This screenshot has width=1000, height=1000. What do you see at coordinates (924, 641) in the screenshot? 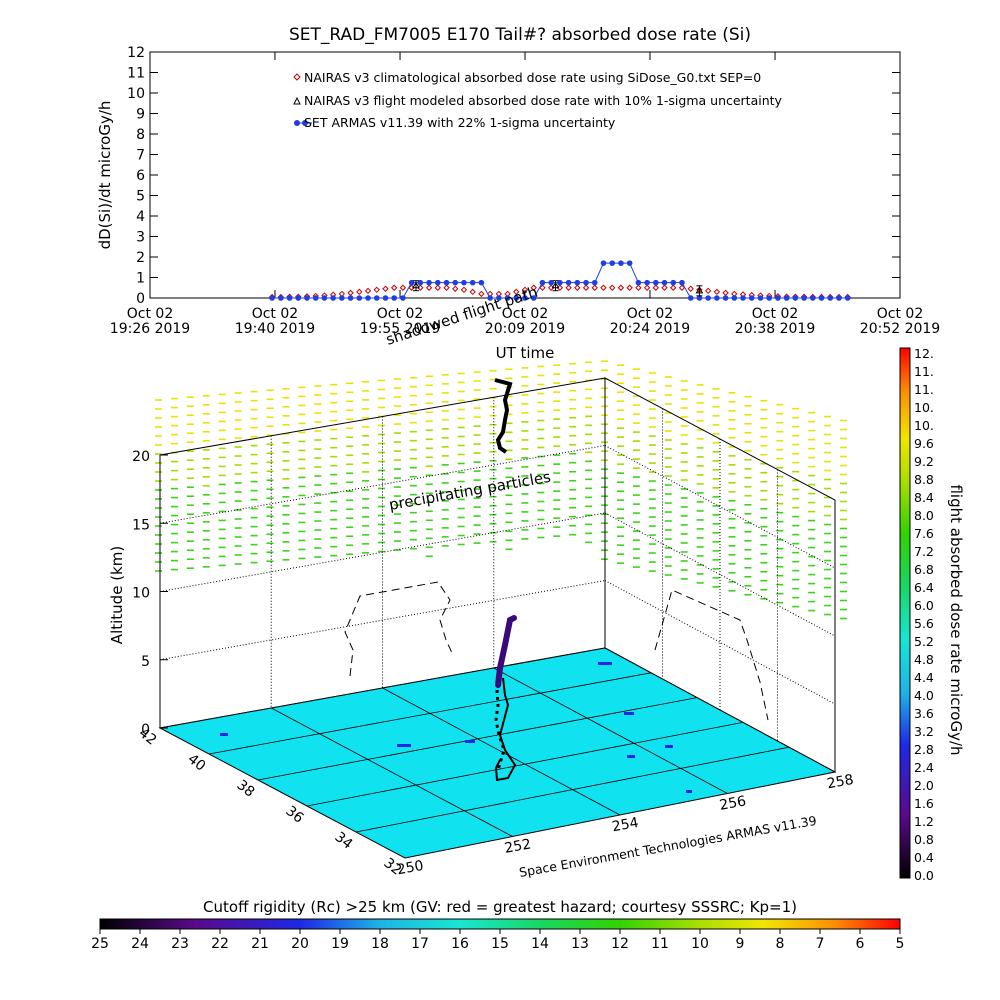
I see `flight-colorbar-tick-label: 5.2` at bounding box center [924, 641].